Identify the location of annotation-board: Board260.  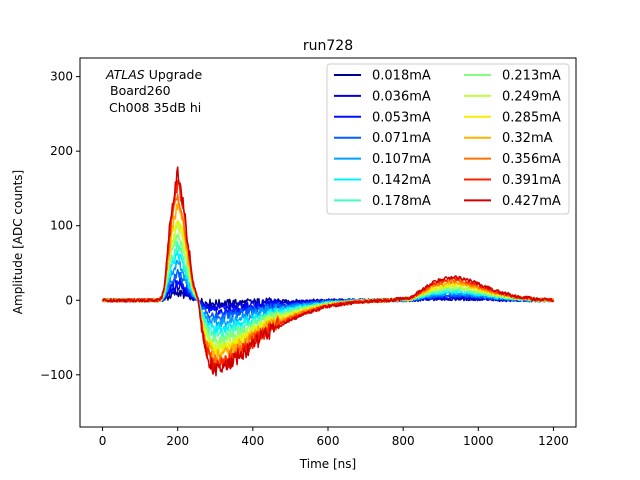
(140, 90).